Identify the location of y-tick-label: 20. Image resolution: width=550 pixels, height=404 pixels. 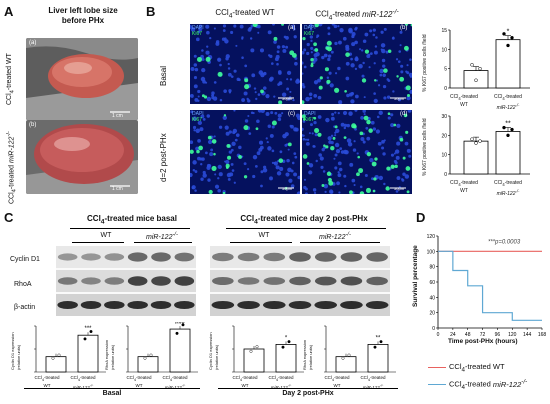
(444, 136).